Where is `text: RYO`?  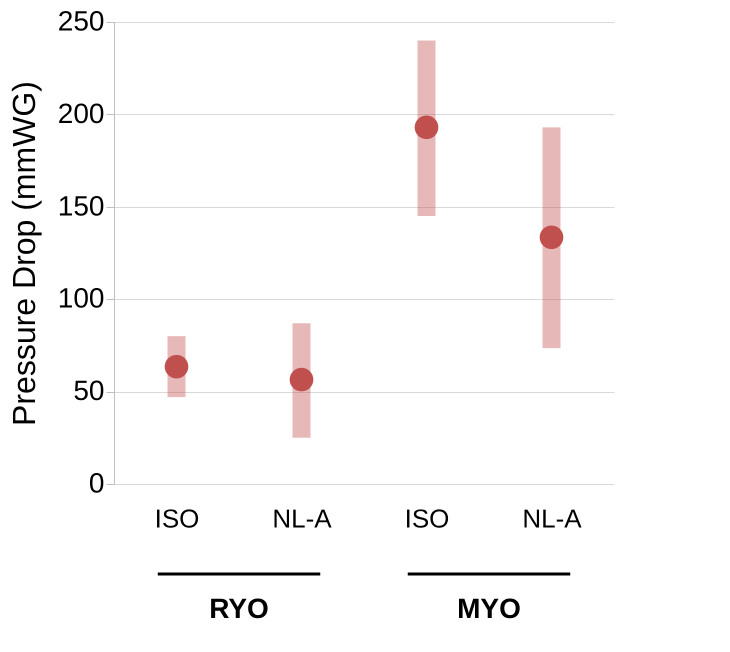 text: RYO is located at coordinates (239, 608).